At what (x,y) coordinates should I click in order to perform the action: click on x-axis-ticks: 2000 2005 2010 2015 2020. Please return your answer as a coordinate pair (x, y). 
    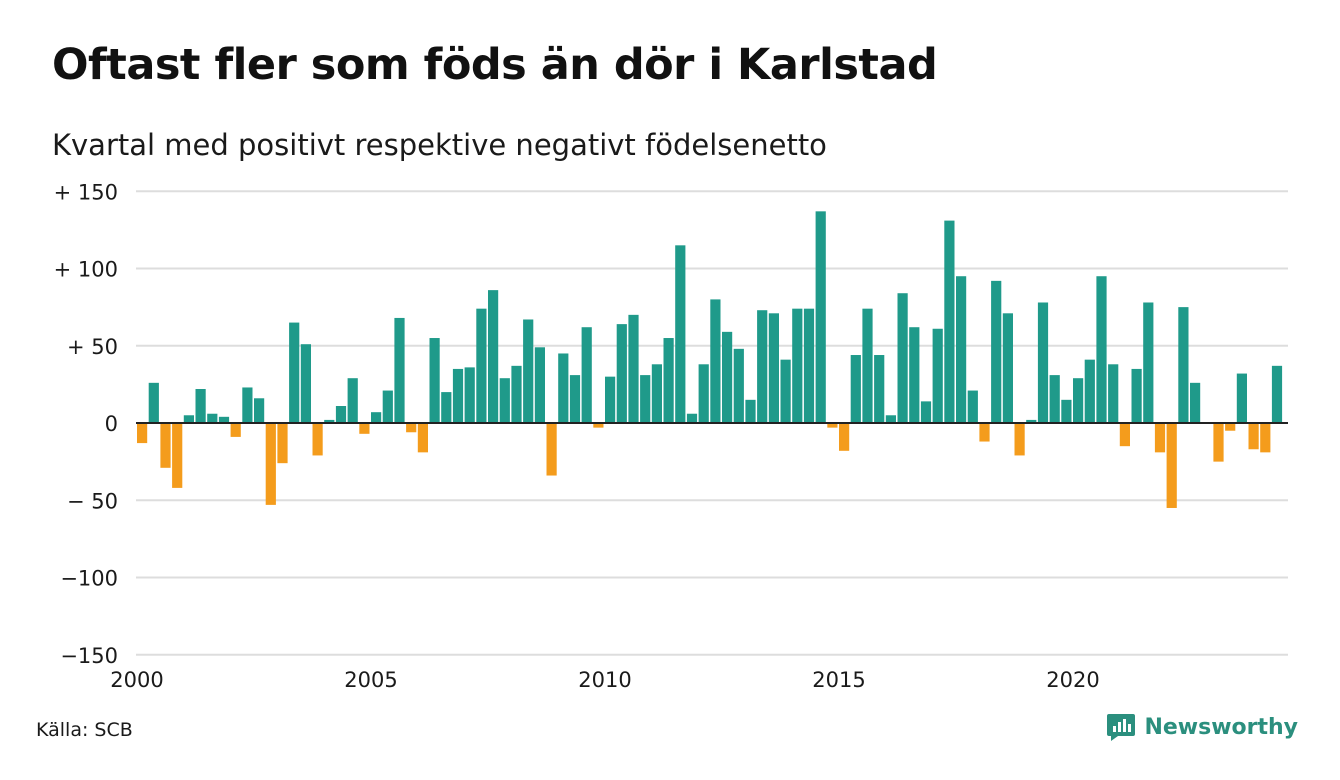
    Looking at the image, I should click on (604, 680).